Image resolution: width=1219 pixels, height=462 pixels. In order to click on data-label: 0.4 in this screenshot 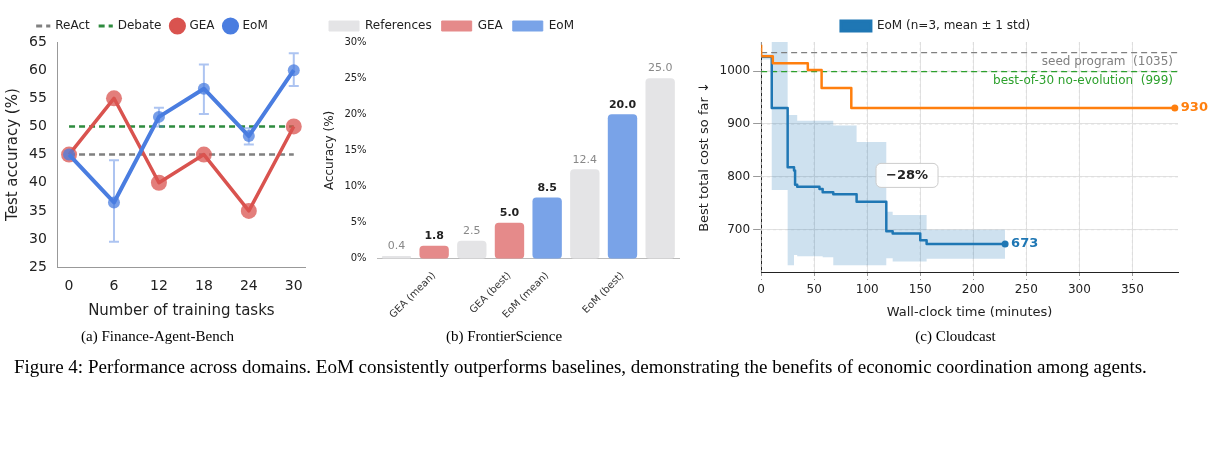, I will do `click(396, 246)`.